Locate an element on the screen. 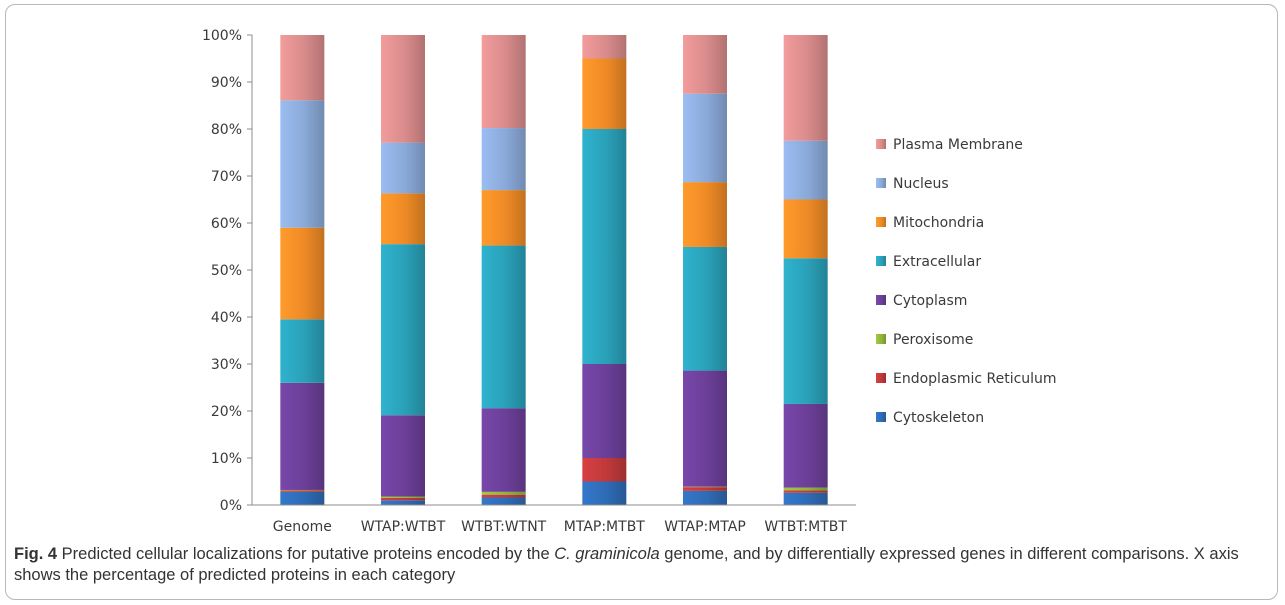 The image size is (1285, 605). y-tick-label: 80% is located at coordinates (226, 130).